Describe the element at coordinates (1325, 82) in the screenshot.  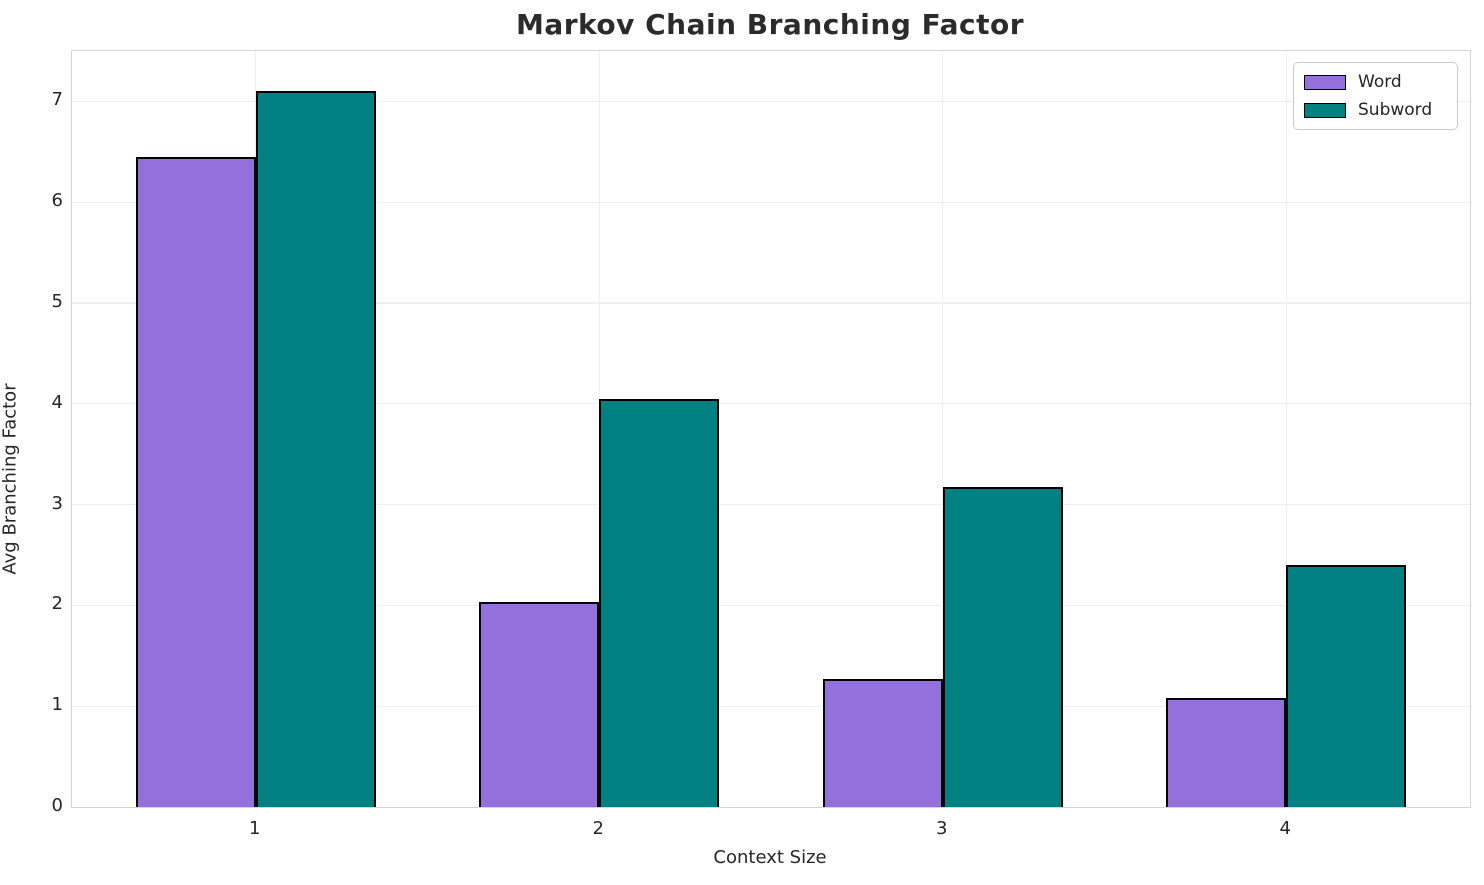
I see `word-legend-swatch` at that location.